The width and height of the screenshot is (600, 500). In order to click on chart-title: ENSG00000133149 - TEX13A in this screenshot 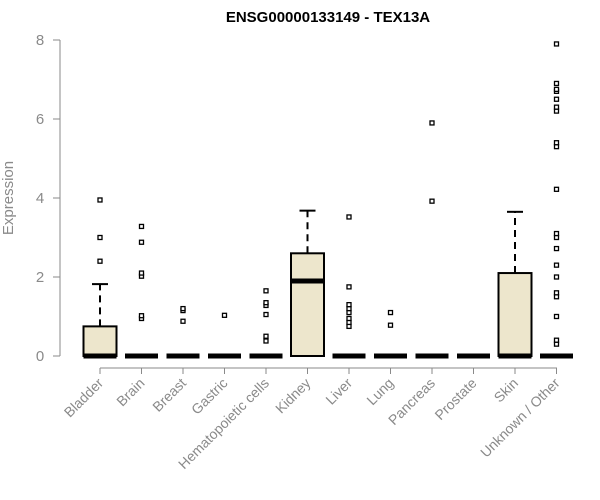, I will do `click(328, 17)`.